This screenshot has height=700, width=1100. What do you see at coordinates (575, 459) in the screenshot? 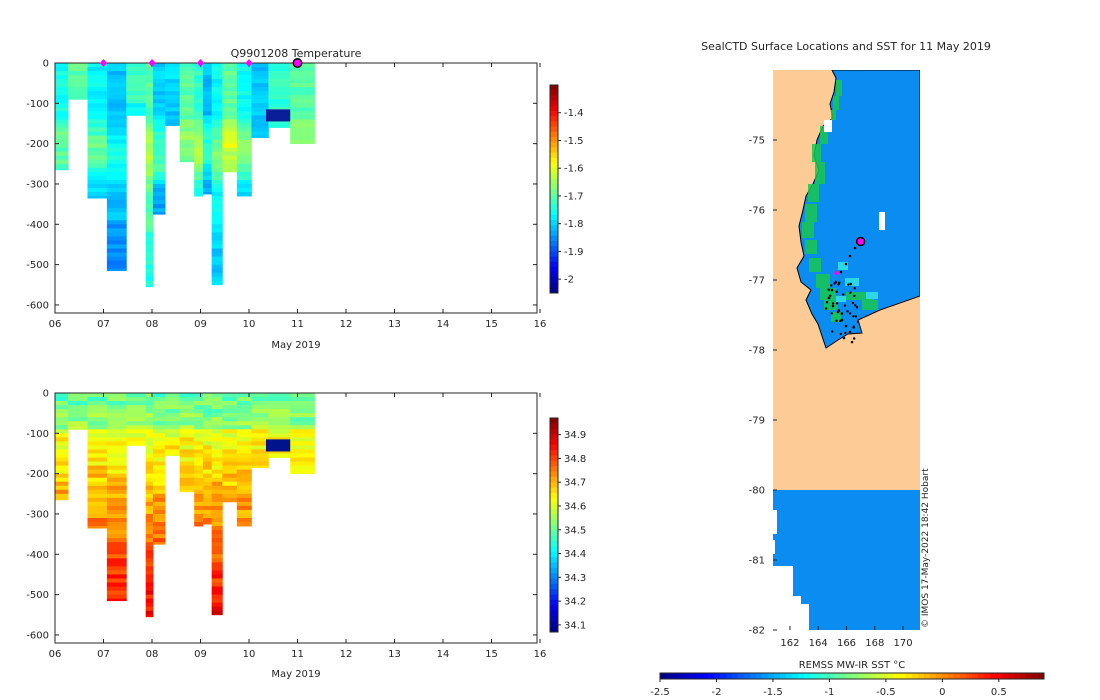
I see `salinity-colorbar-tick-label: 34.8` at bounding box center [575, 459].